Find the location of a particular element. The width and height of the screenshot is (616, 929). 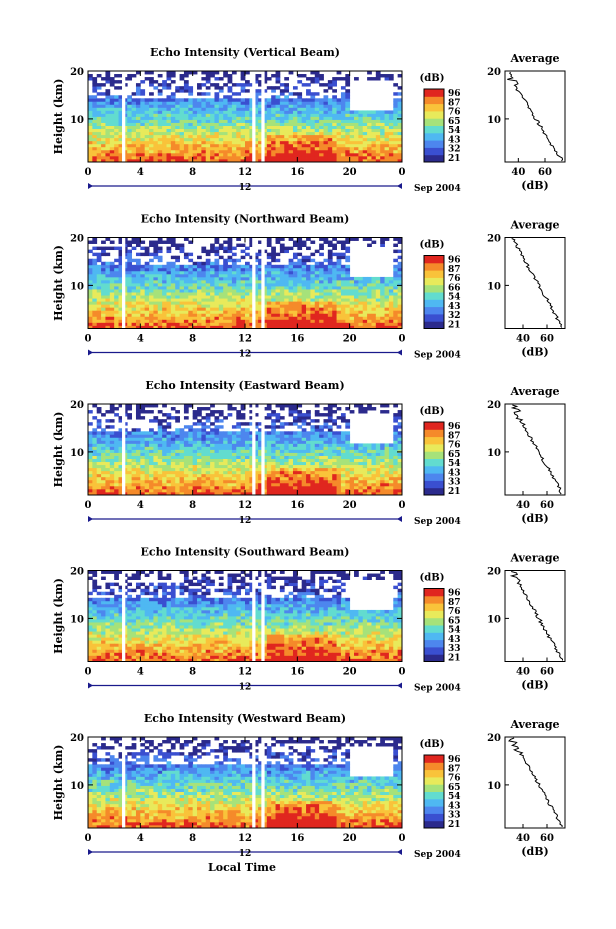

date-marker: 12 is located at coordinates (245, 355).